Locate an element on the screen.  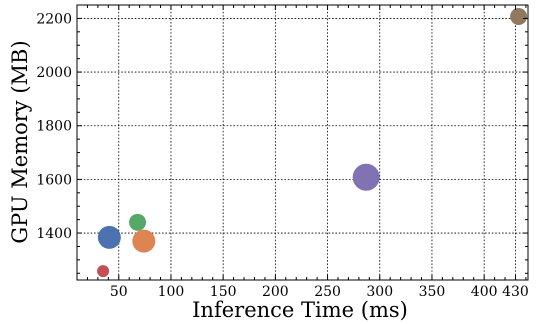
x-tick-labels: 50 100 150 200 250 300 350 400 430 is located at coordinates (319, 292).